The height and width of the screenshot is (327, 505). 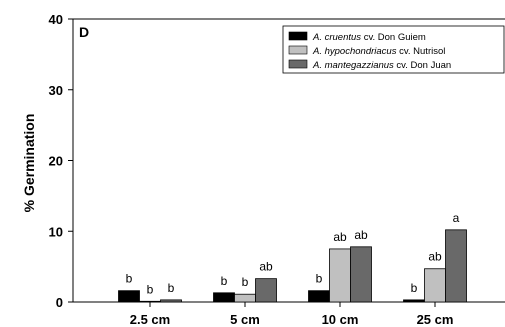 I want to click on y-axis-label: % Germination, so click(x=29, y=163).